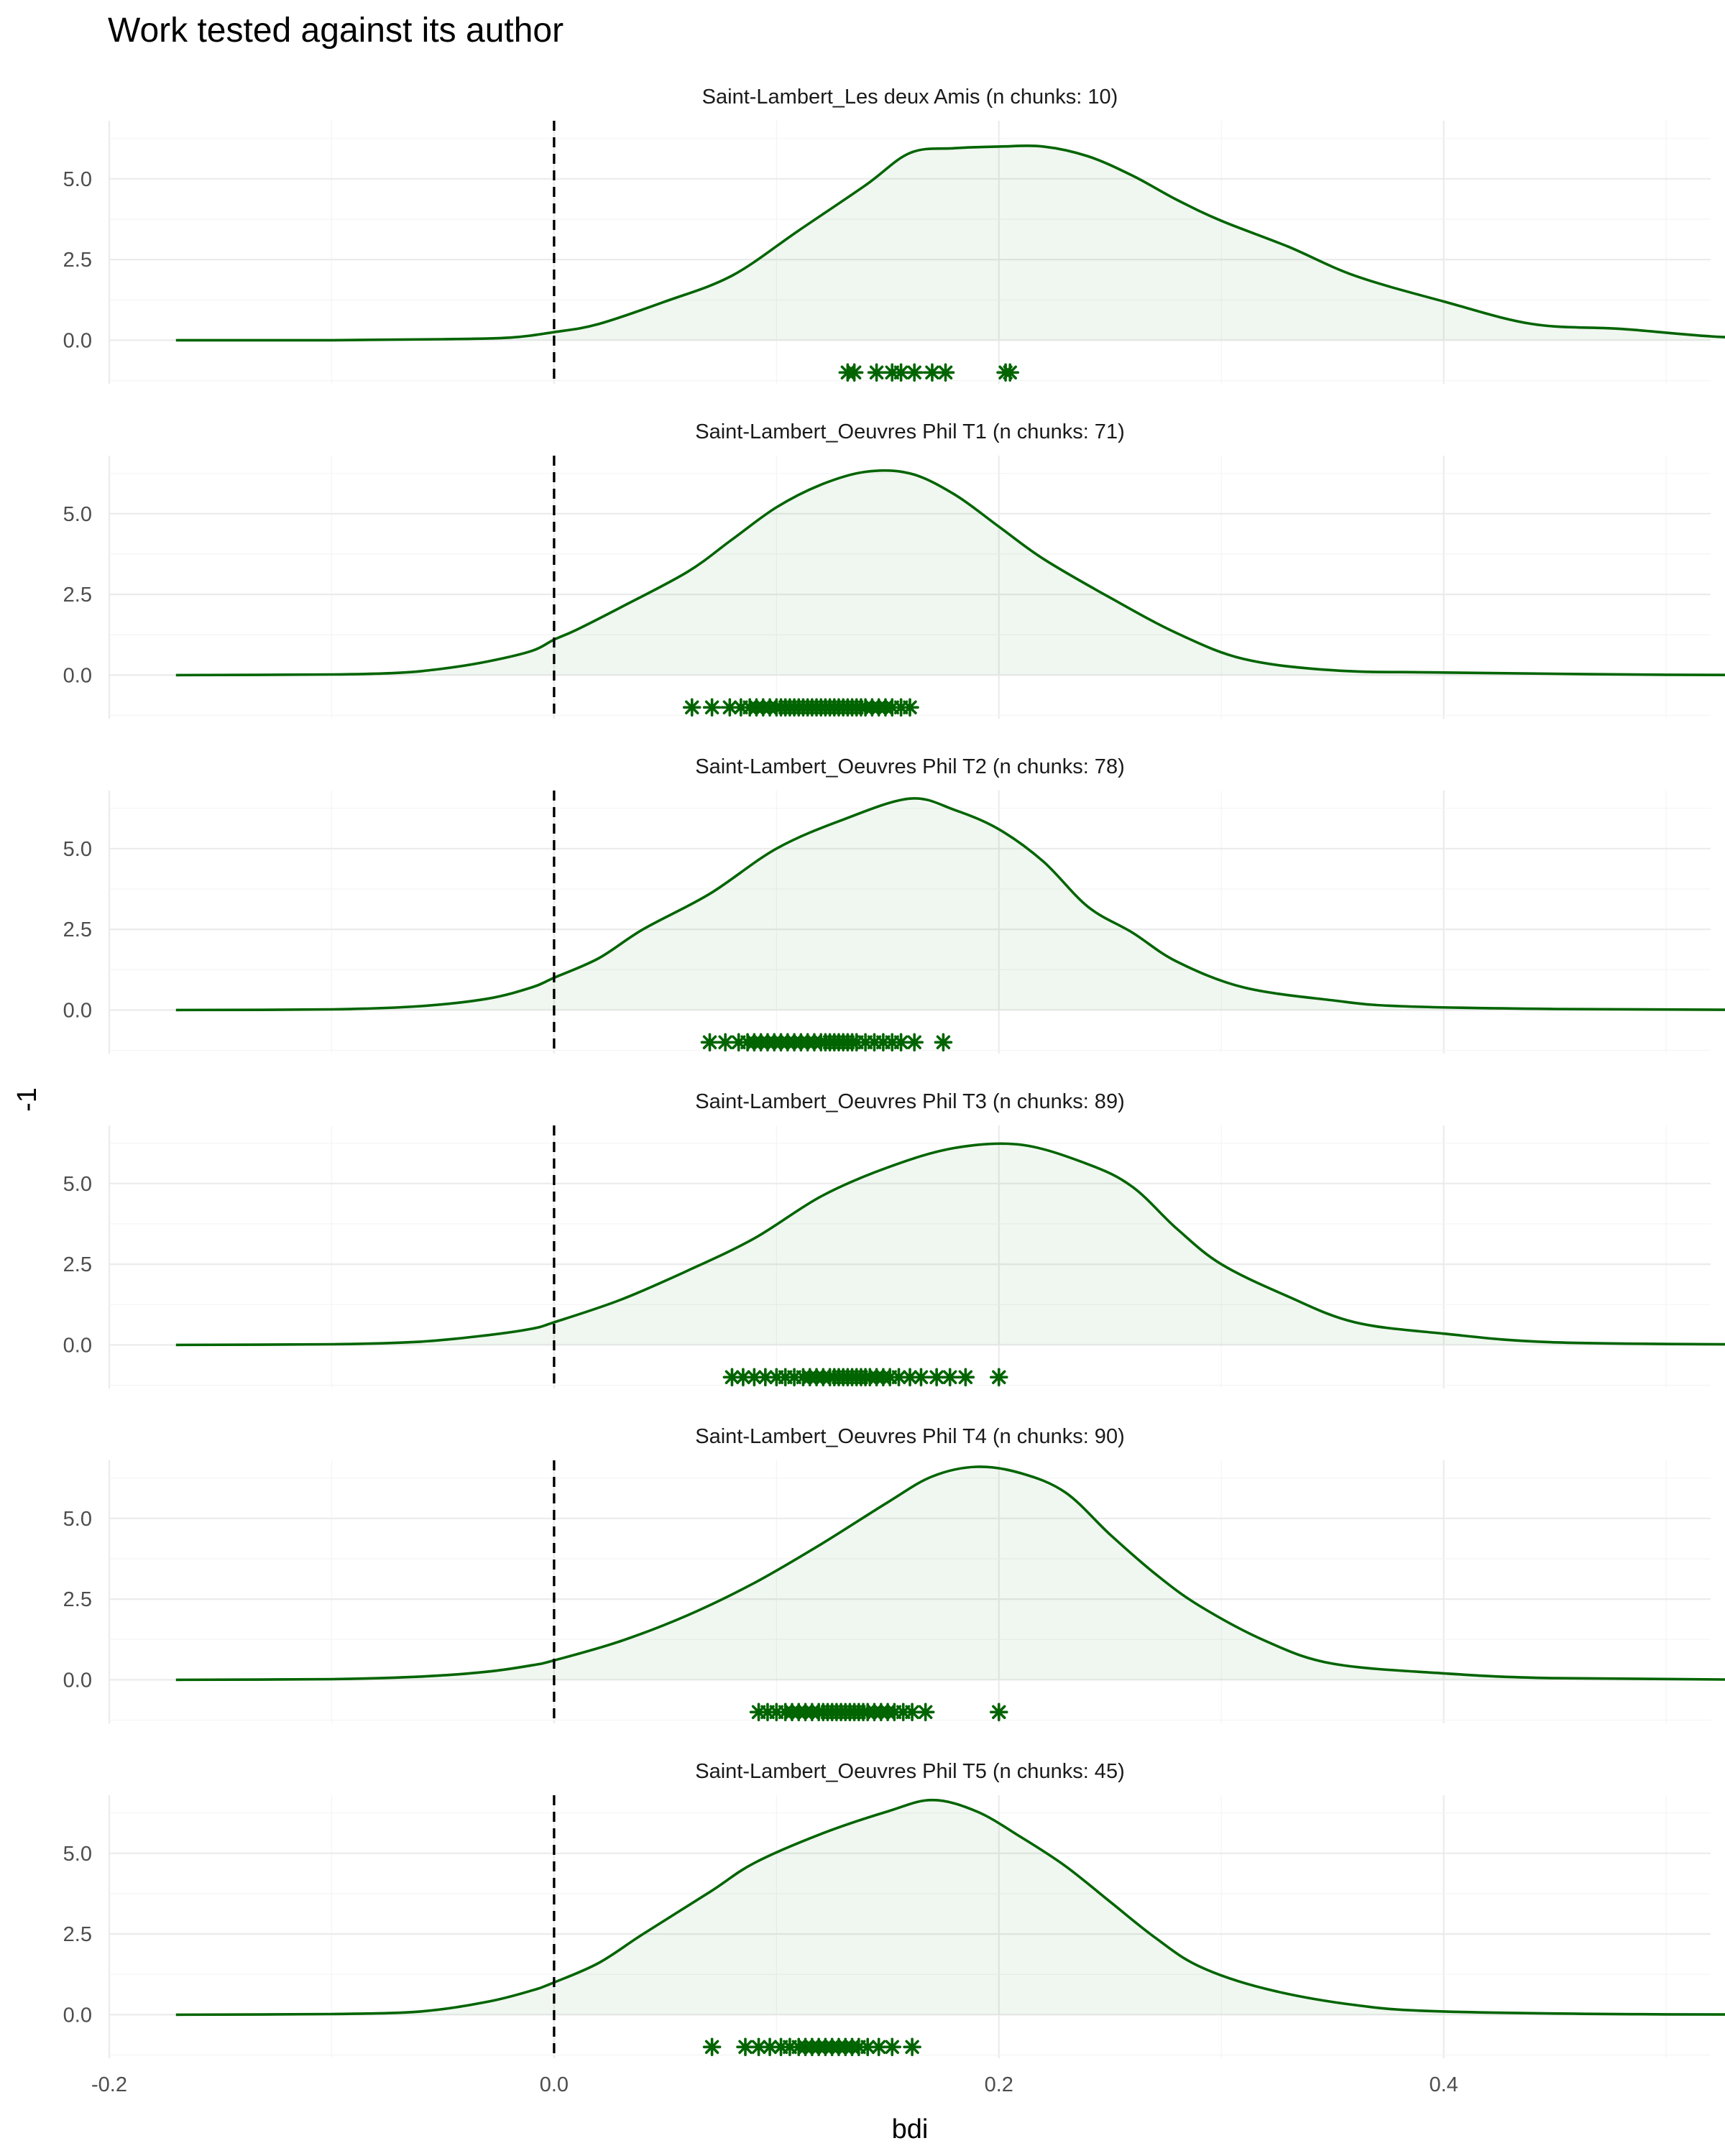 The image size is (1725, 2156). What do you see at coordinates (109, 2084) in the screenshot?
I see `x-tick-label: -0.2` at bounding box center [109, 2084].